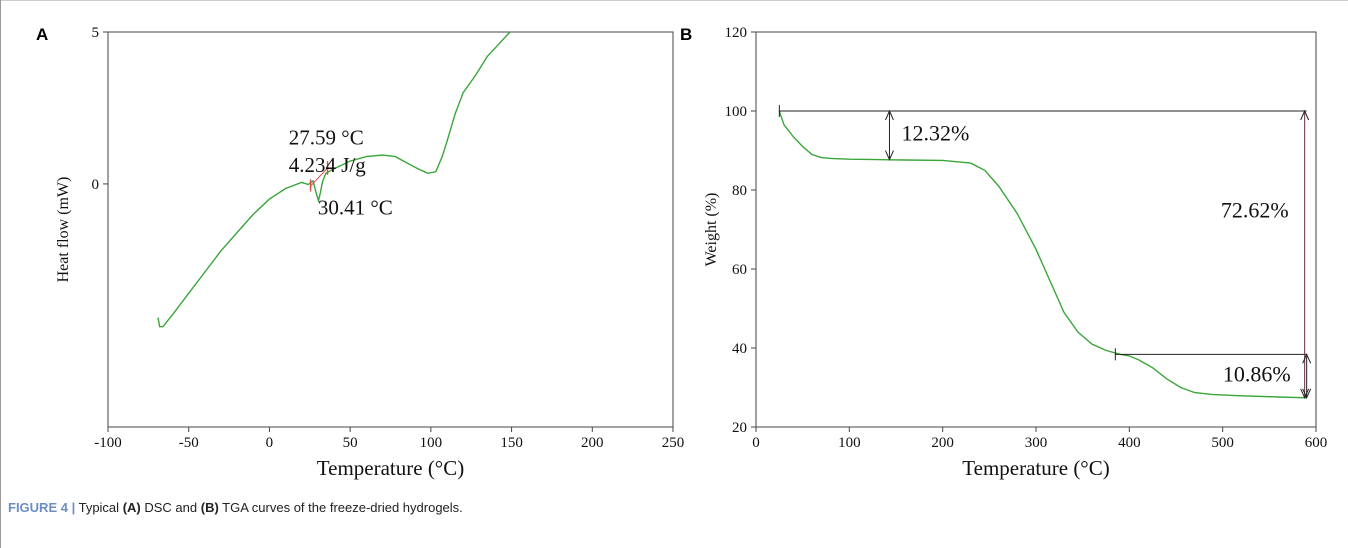 This screenshot has height=548, width=1348. Describe the element at coordinates (42, 507) in the screenshot. I see `caption-label: FIGURE 4 |` at that location.